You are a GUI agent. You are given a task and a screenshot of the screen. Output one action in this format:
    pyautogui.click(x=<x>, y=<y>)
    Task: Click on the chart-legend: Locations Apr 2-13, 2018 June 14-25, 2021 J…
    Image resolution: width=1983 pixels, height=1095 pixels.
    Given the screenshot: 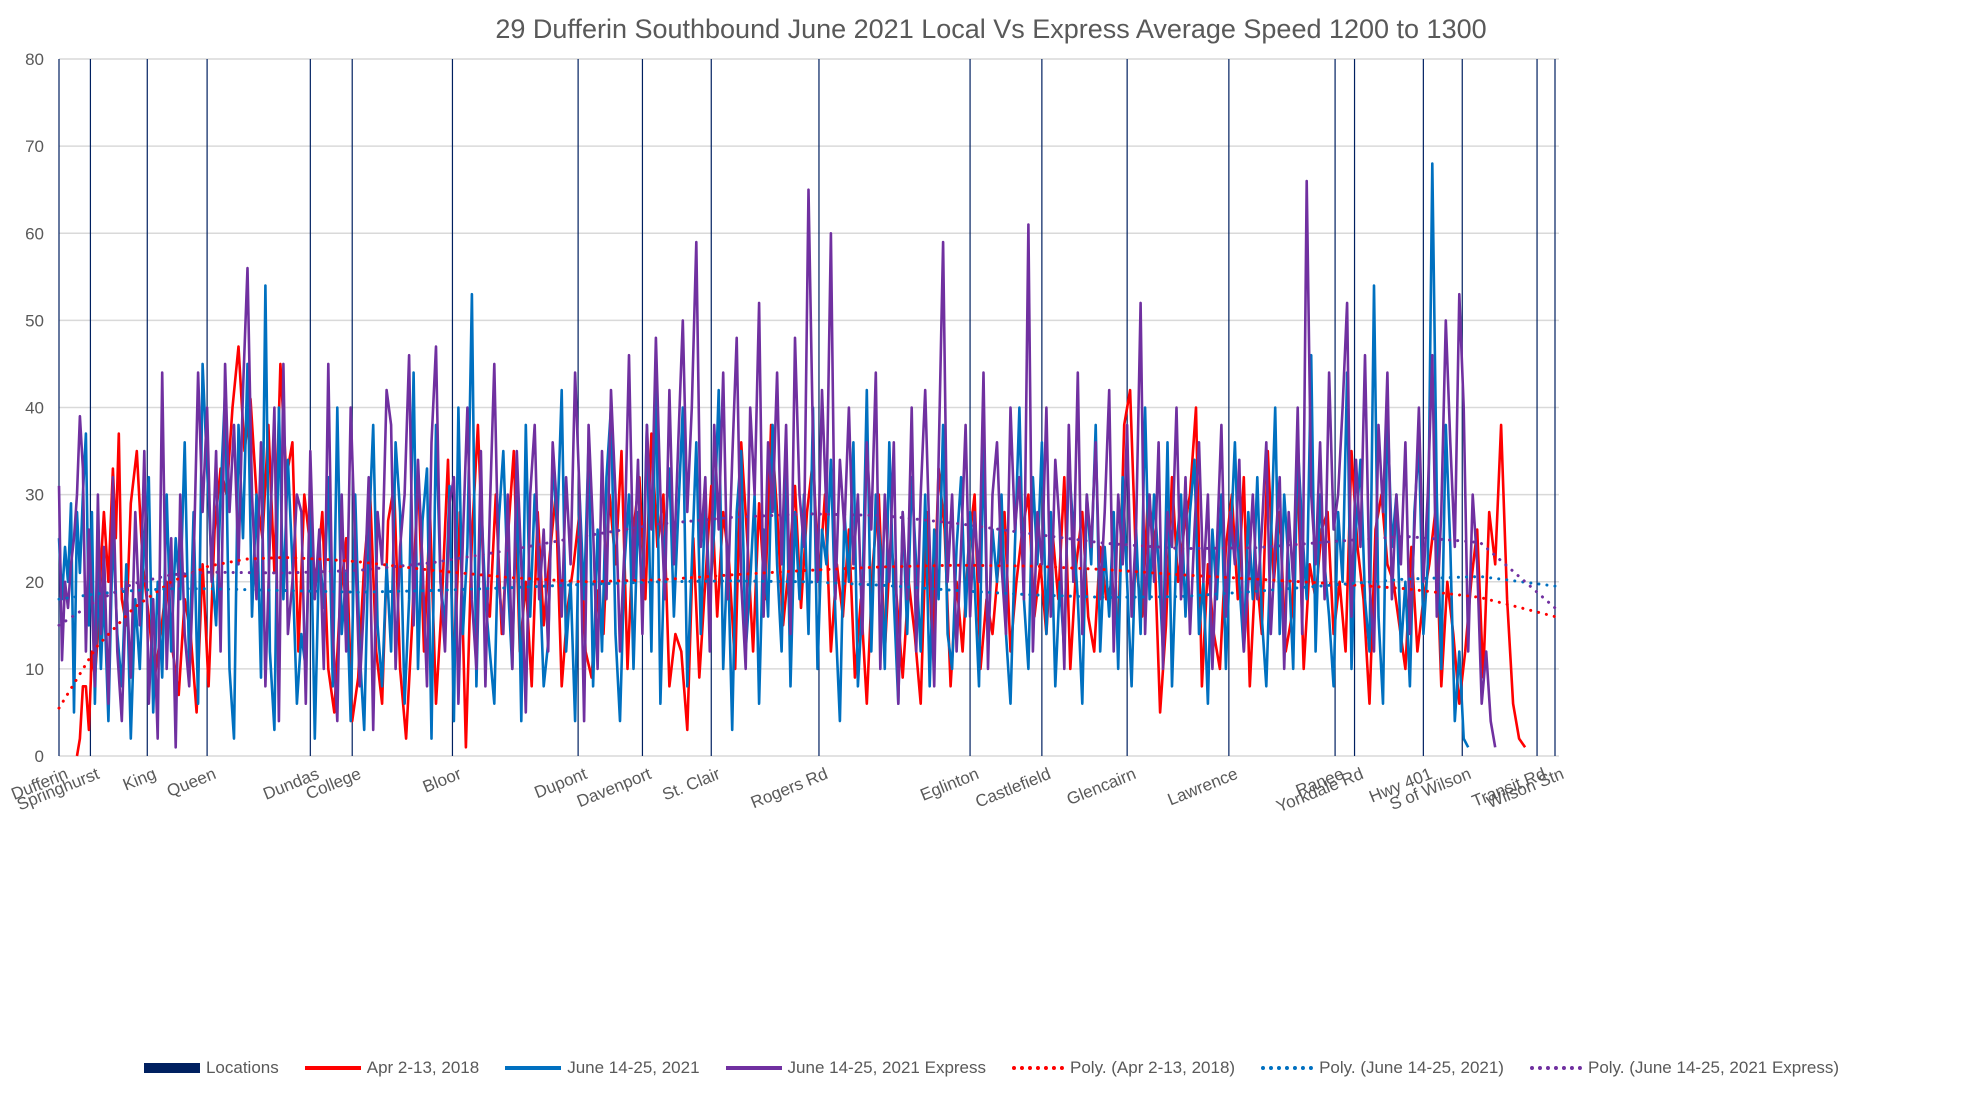 What is the action you would take?
    pyautogui.click(x=991, y=1068)
    